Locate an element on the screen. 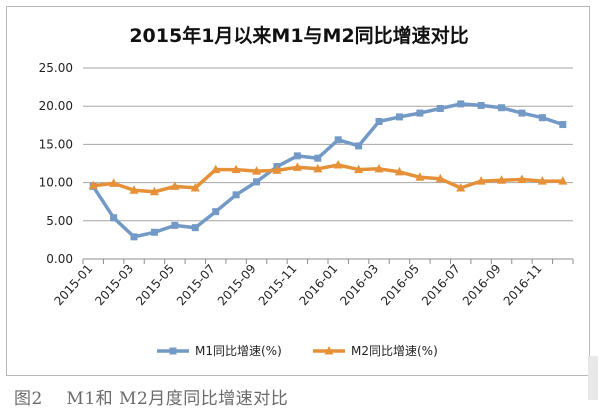 This screenshot has height=415, width=600. chart-title: 2015年1月以来M1与M2同比增速对比 is located at coordinates (299, 36).